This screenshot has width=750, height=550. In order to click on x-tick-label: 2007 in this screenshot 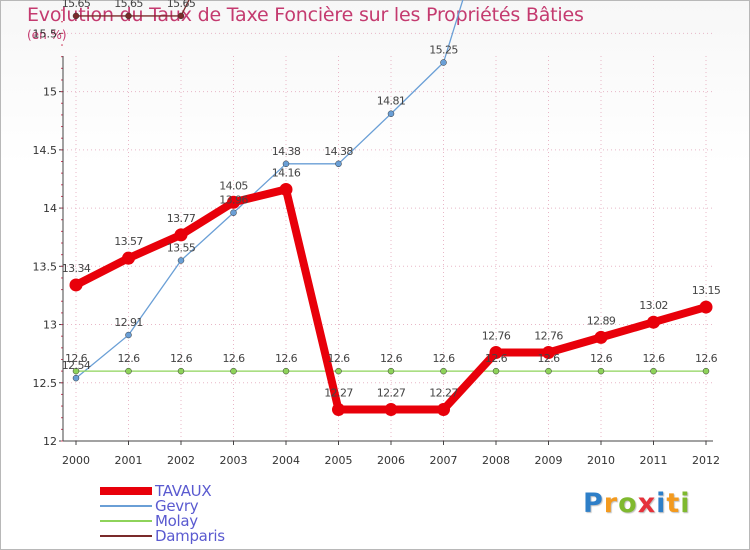, I will do `click(444, 460)`.